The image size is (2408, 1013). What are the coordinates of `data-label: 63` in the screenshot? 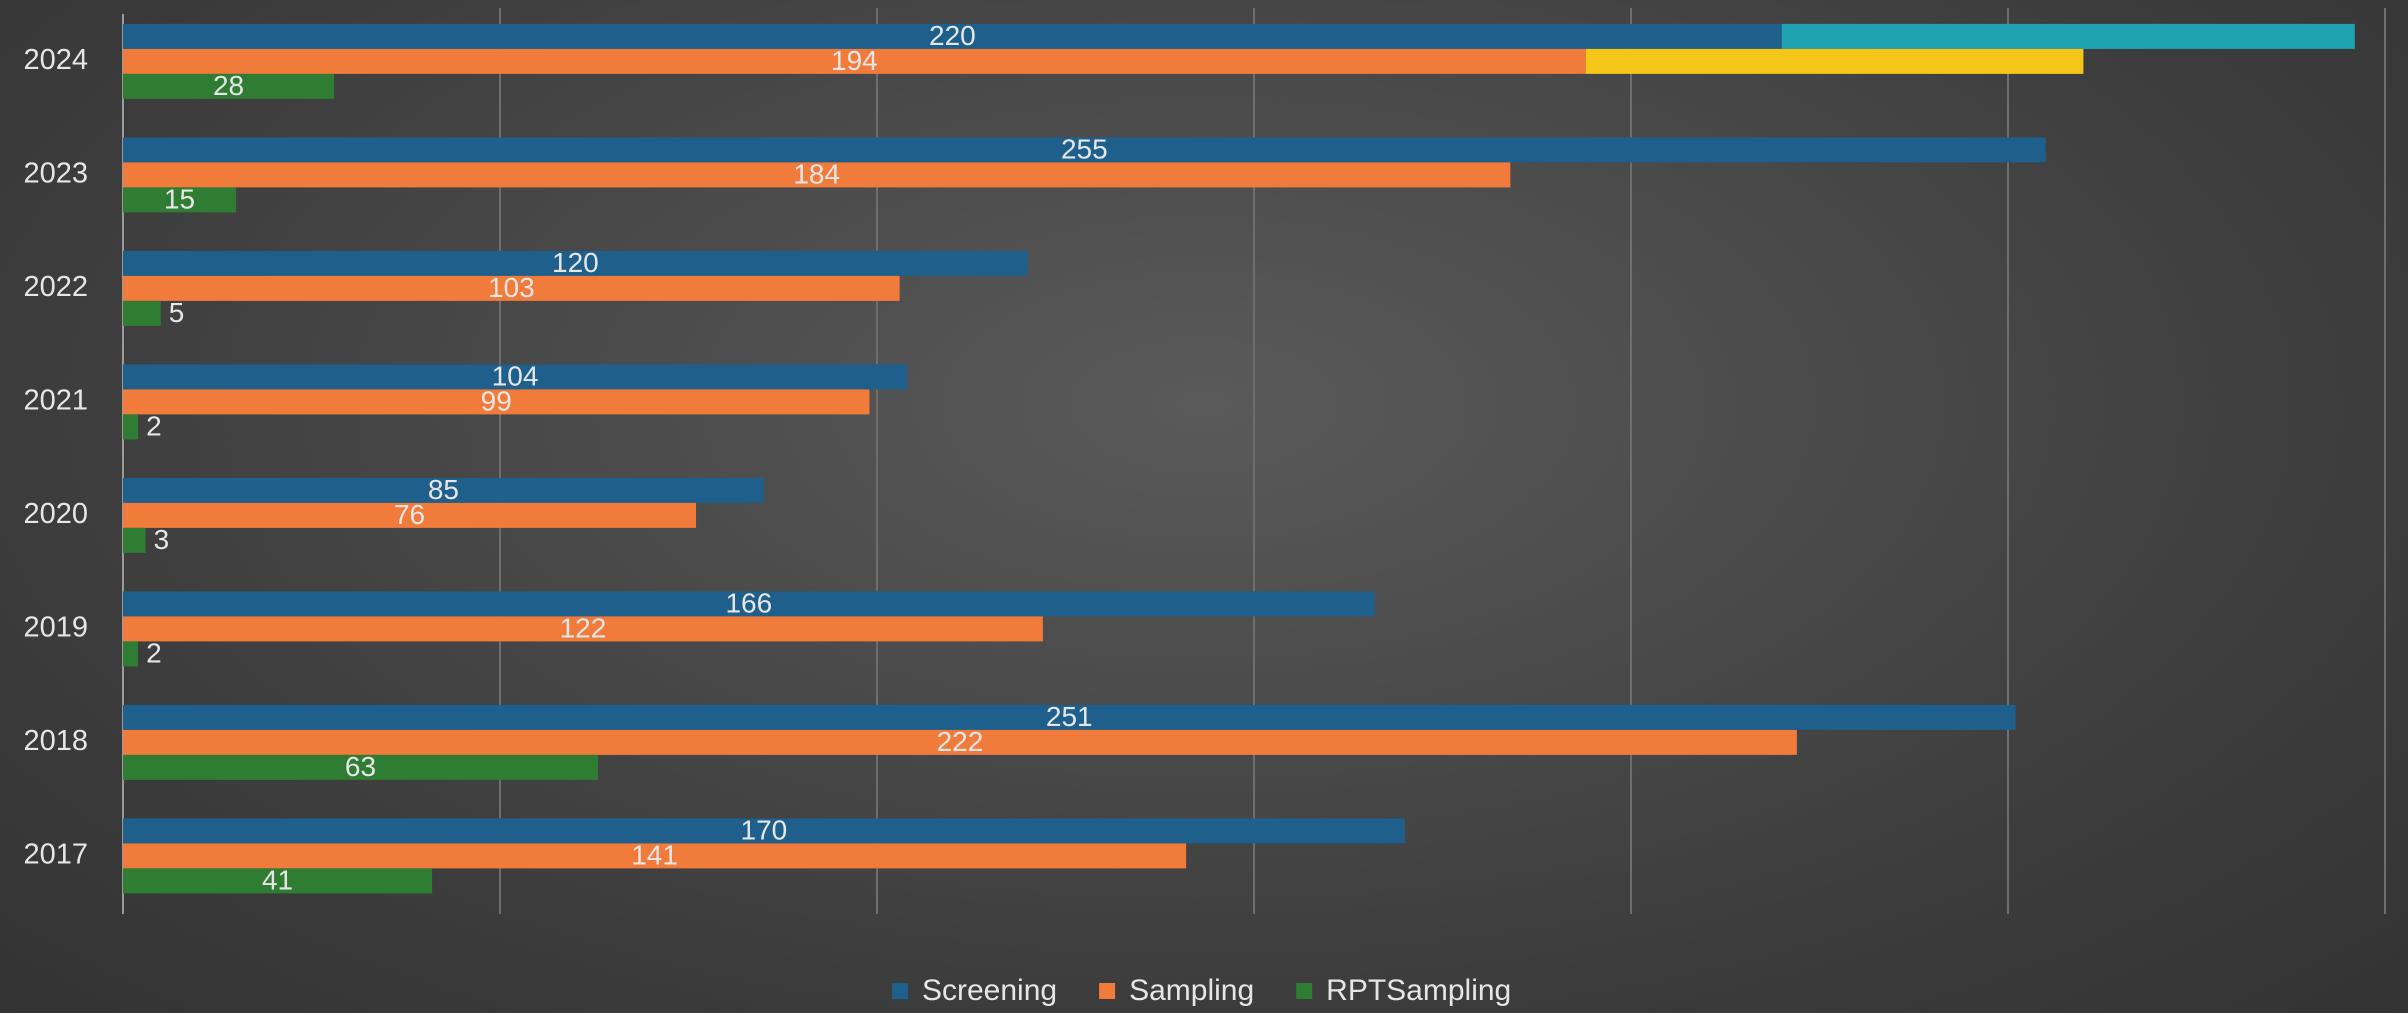 It's located at (360, 766).